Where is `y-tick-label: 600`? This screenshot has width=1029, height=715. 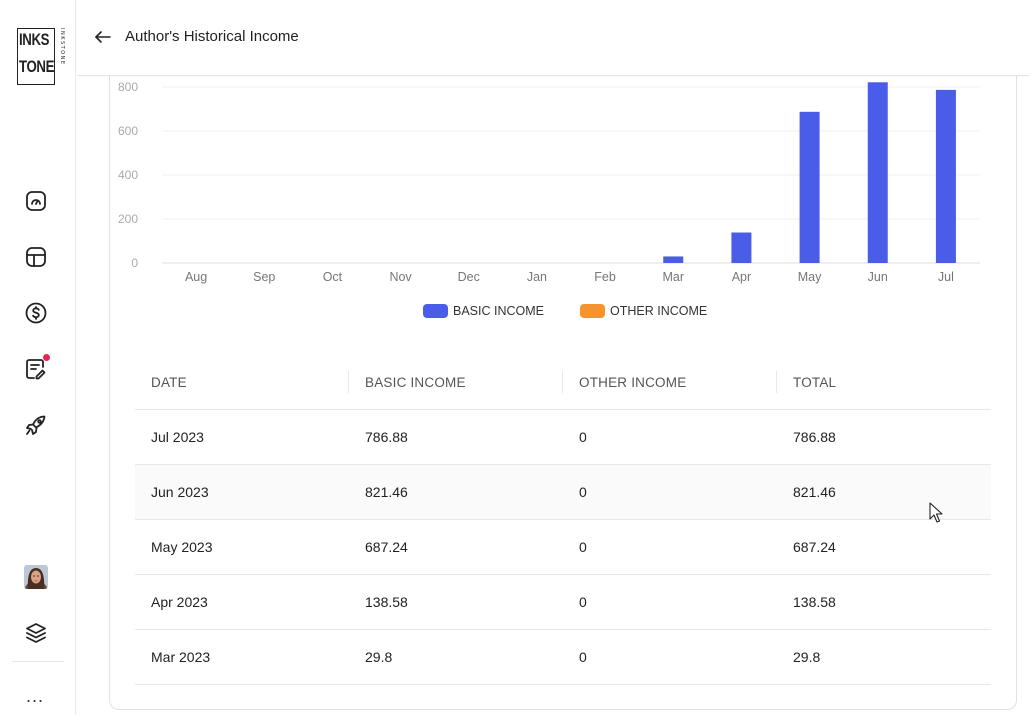
y-tick-label: 600 is located at coordinates (128, 131).